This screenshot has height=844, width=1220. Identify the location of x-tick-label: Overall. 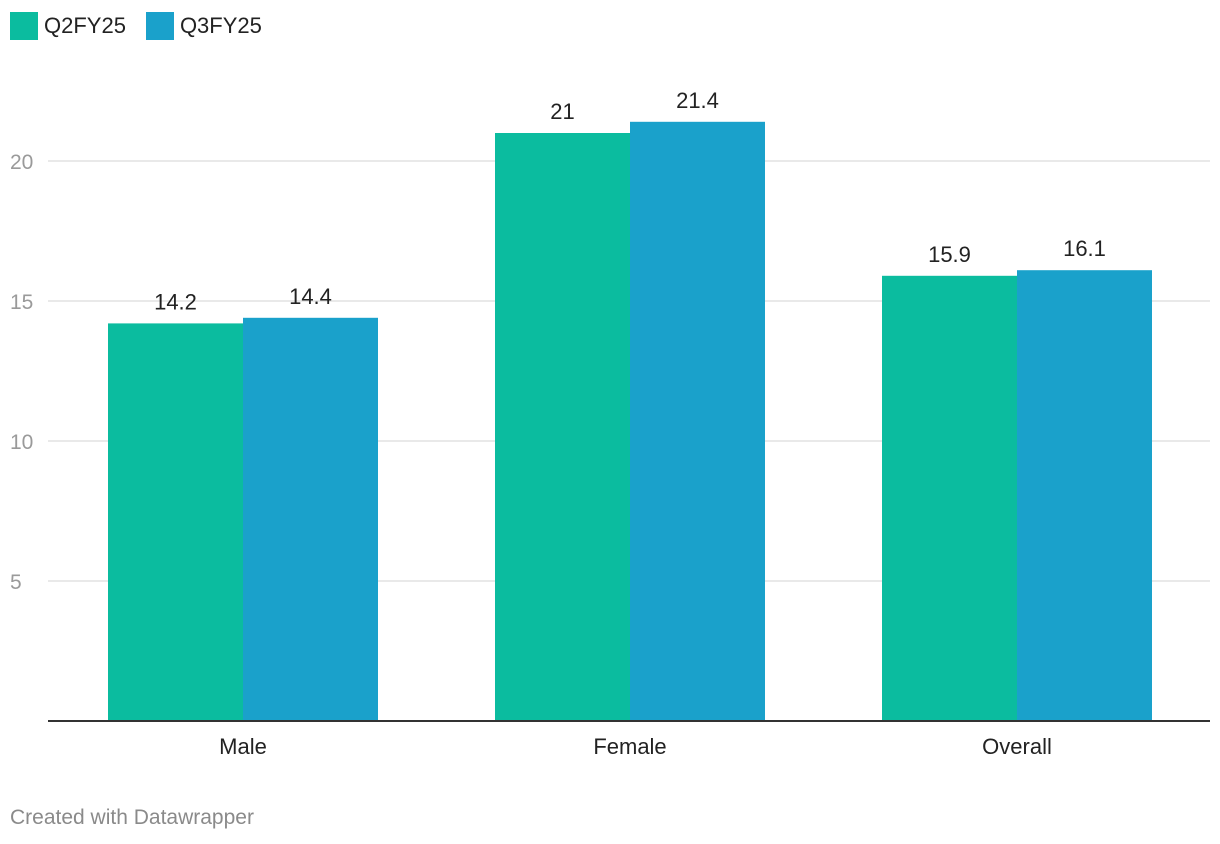
(1017, 746).